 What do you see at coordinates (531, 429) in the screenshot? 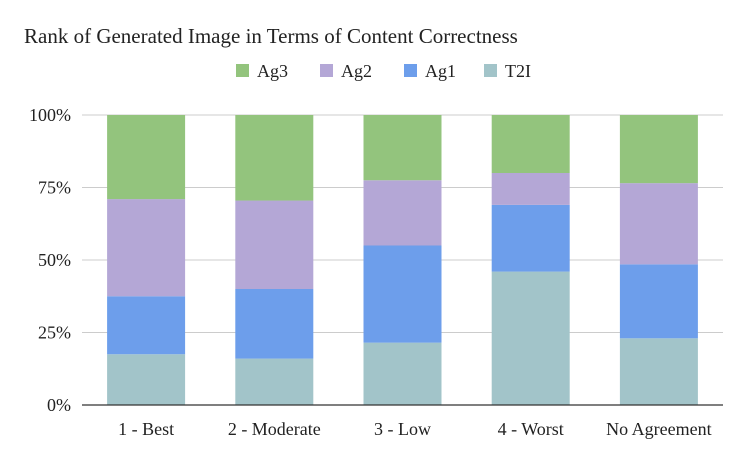
I see `x-tick-label: 4 - Worst` at bounding box center [531, 429].